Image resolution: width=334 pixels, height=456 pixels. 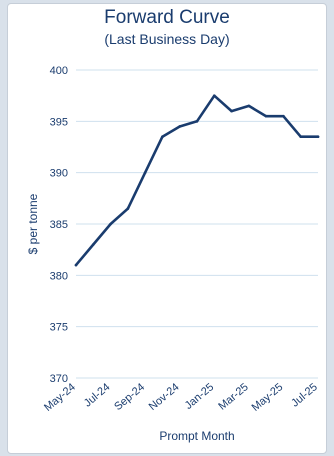 I want to click on y-tick-label: 390, so click(x=59, y=174).